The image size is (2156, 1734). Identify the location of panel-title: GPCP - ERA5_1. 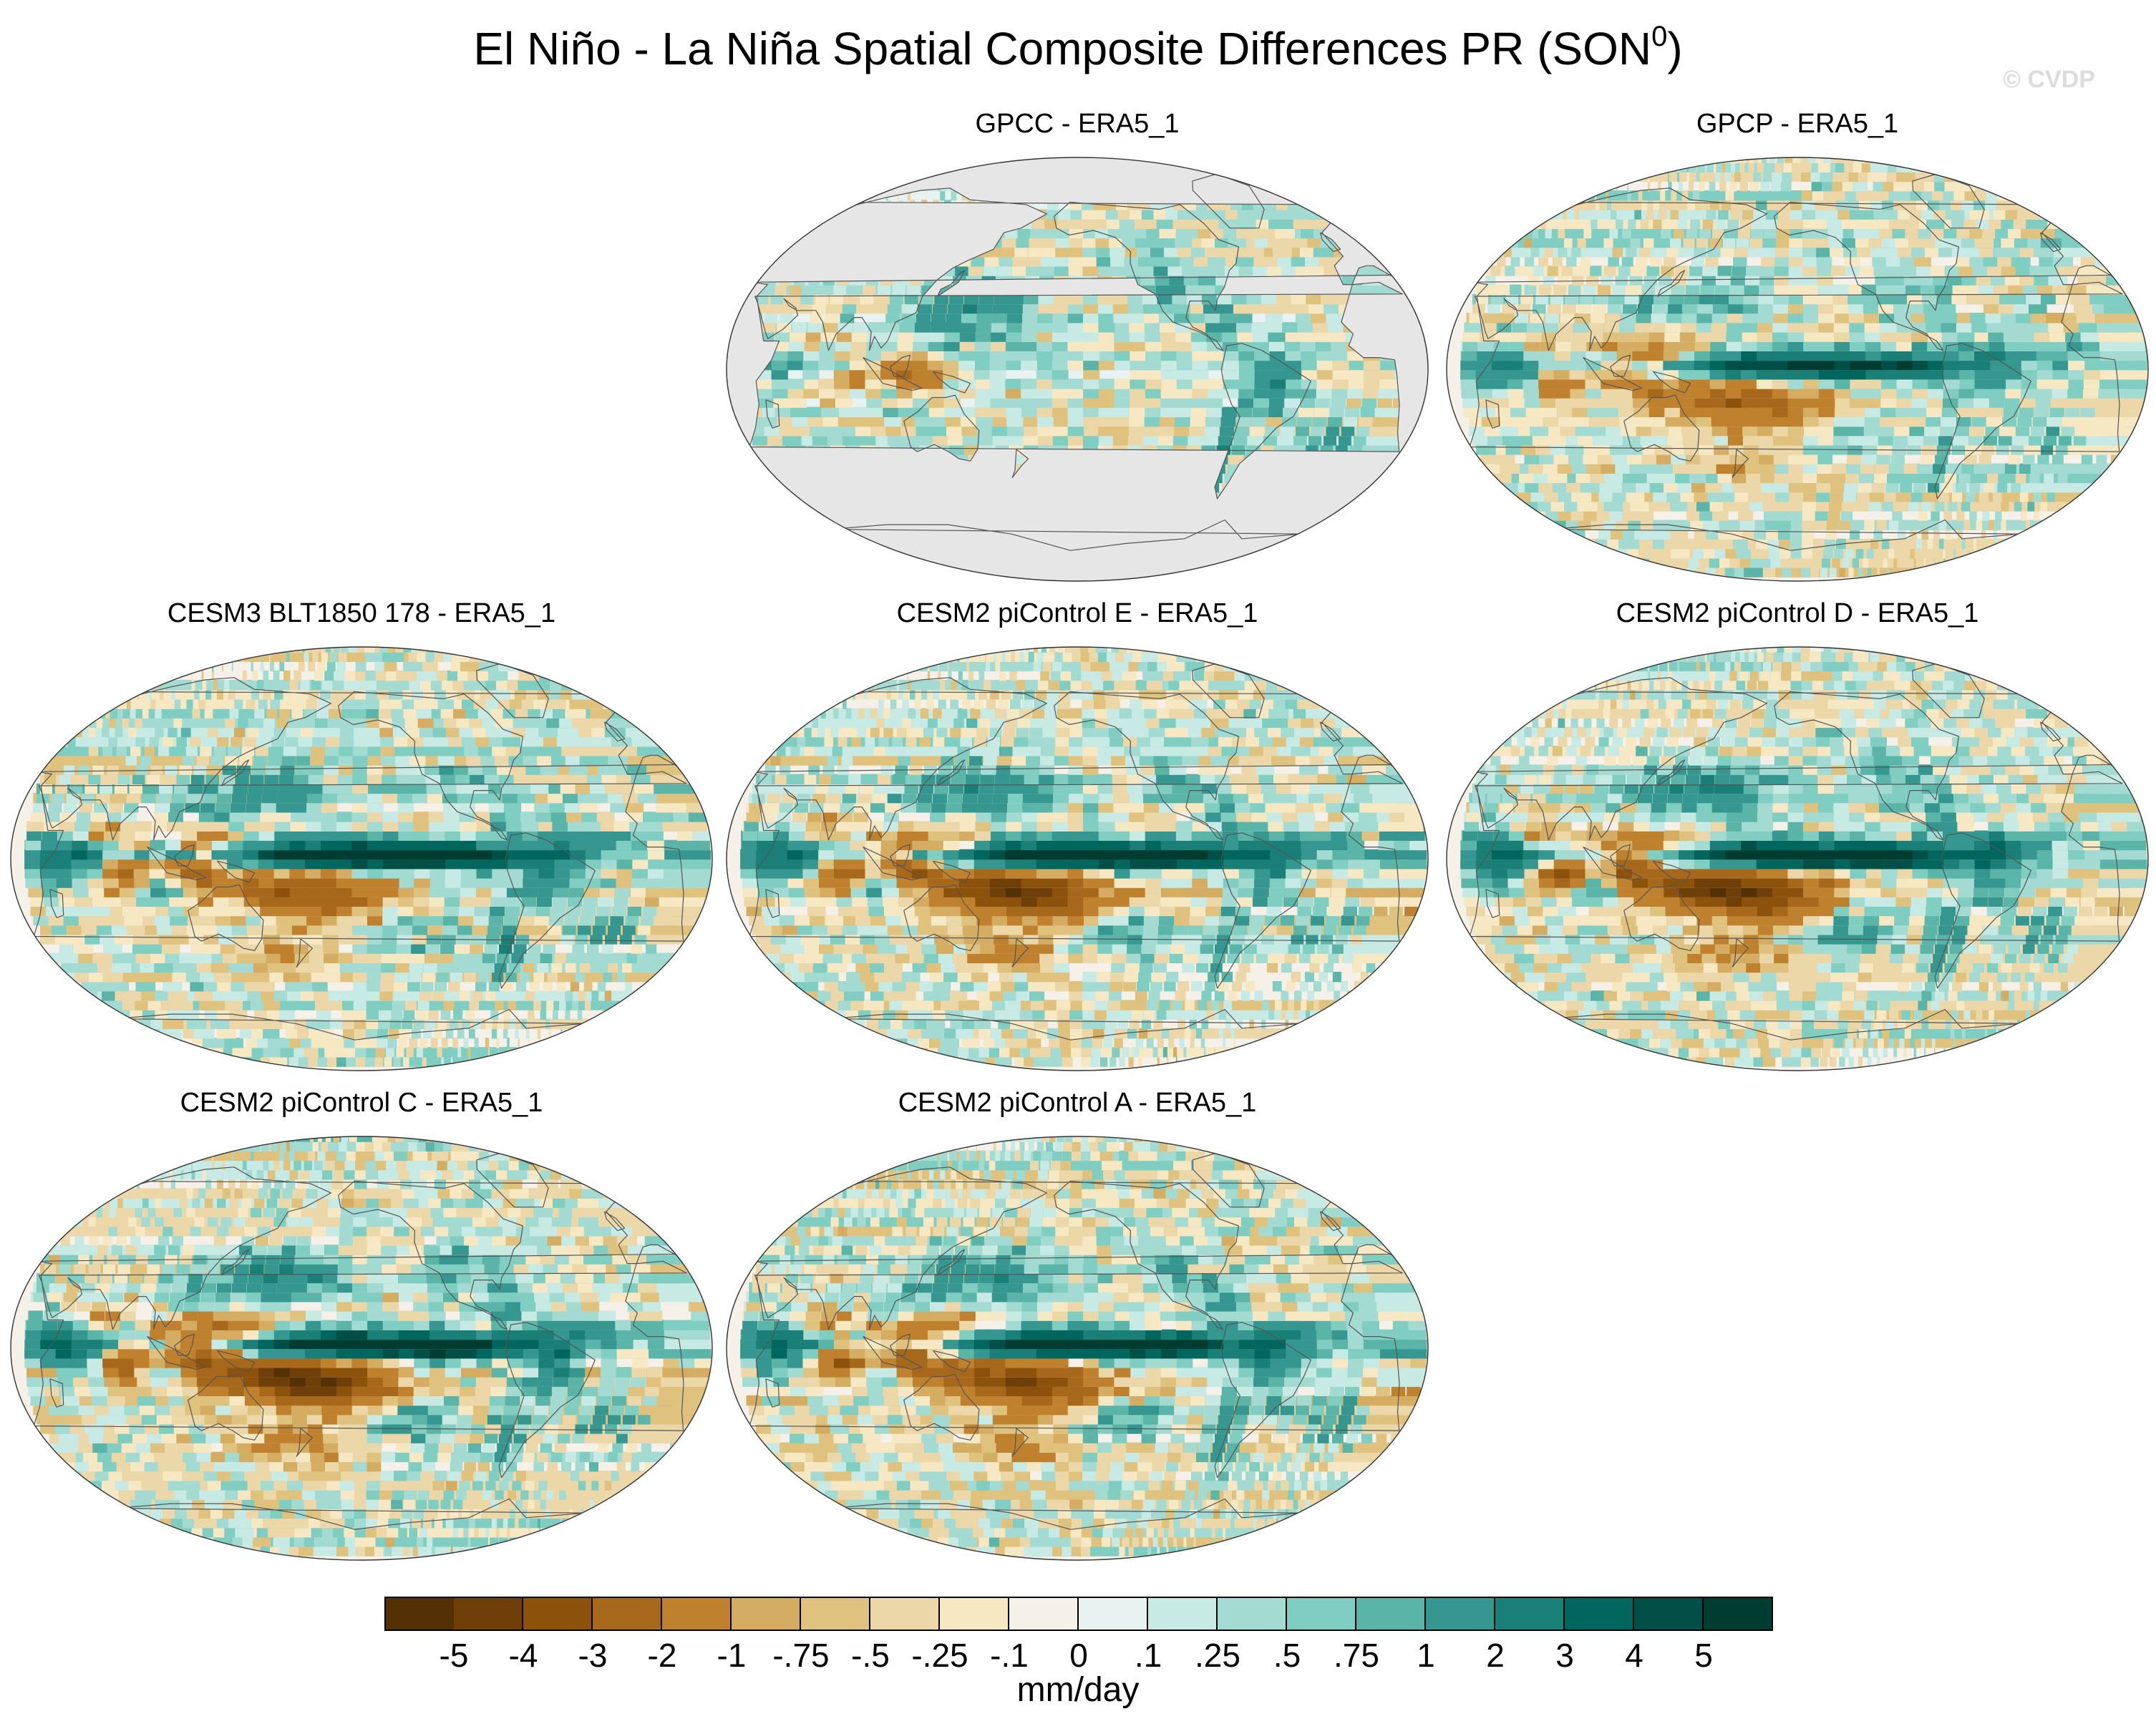
(1798, 124).